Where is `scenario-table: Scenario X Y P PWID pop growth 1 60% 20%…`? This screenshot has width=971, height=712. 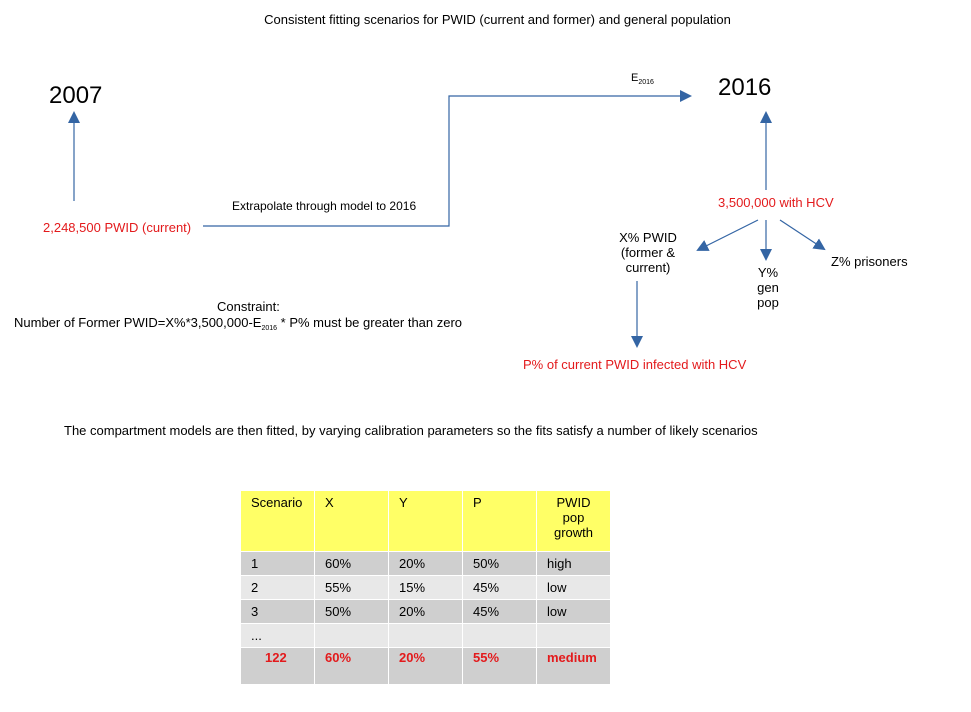 scenario-table: Scenario X Y P PWID pop growth 1 60% 20%… is located at coordinates (425, 587).